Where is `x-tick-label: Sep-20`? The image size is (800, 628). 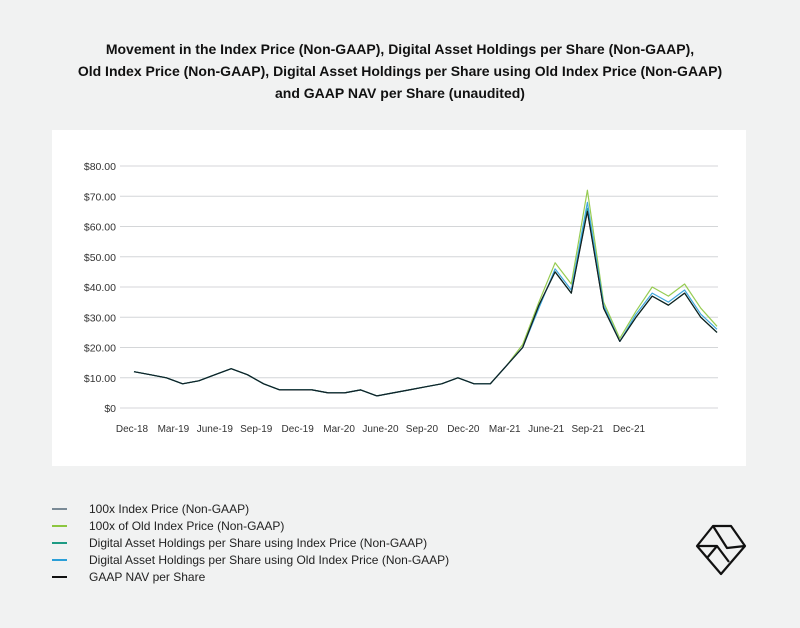
x-tick-label: Sep-20 is located at coordinates (422, 429).